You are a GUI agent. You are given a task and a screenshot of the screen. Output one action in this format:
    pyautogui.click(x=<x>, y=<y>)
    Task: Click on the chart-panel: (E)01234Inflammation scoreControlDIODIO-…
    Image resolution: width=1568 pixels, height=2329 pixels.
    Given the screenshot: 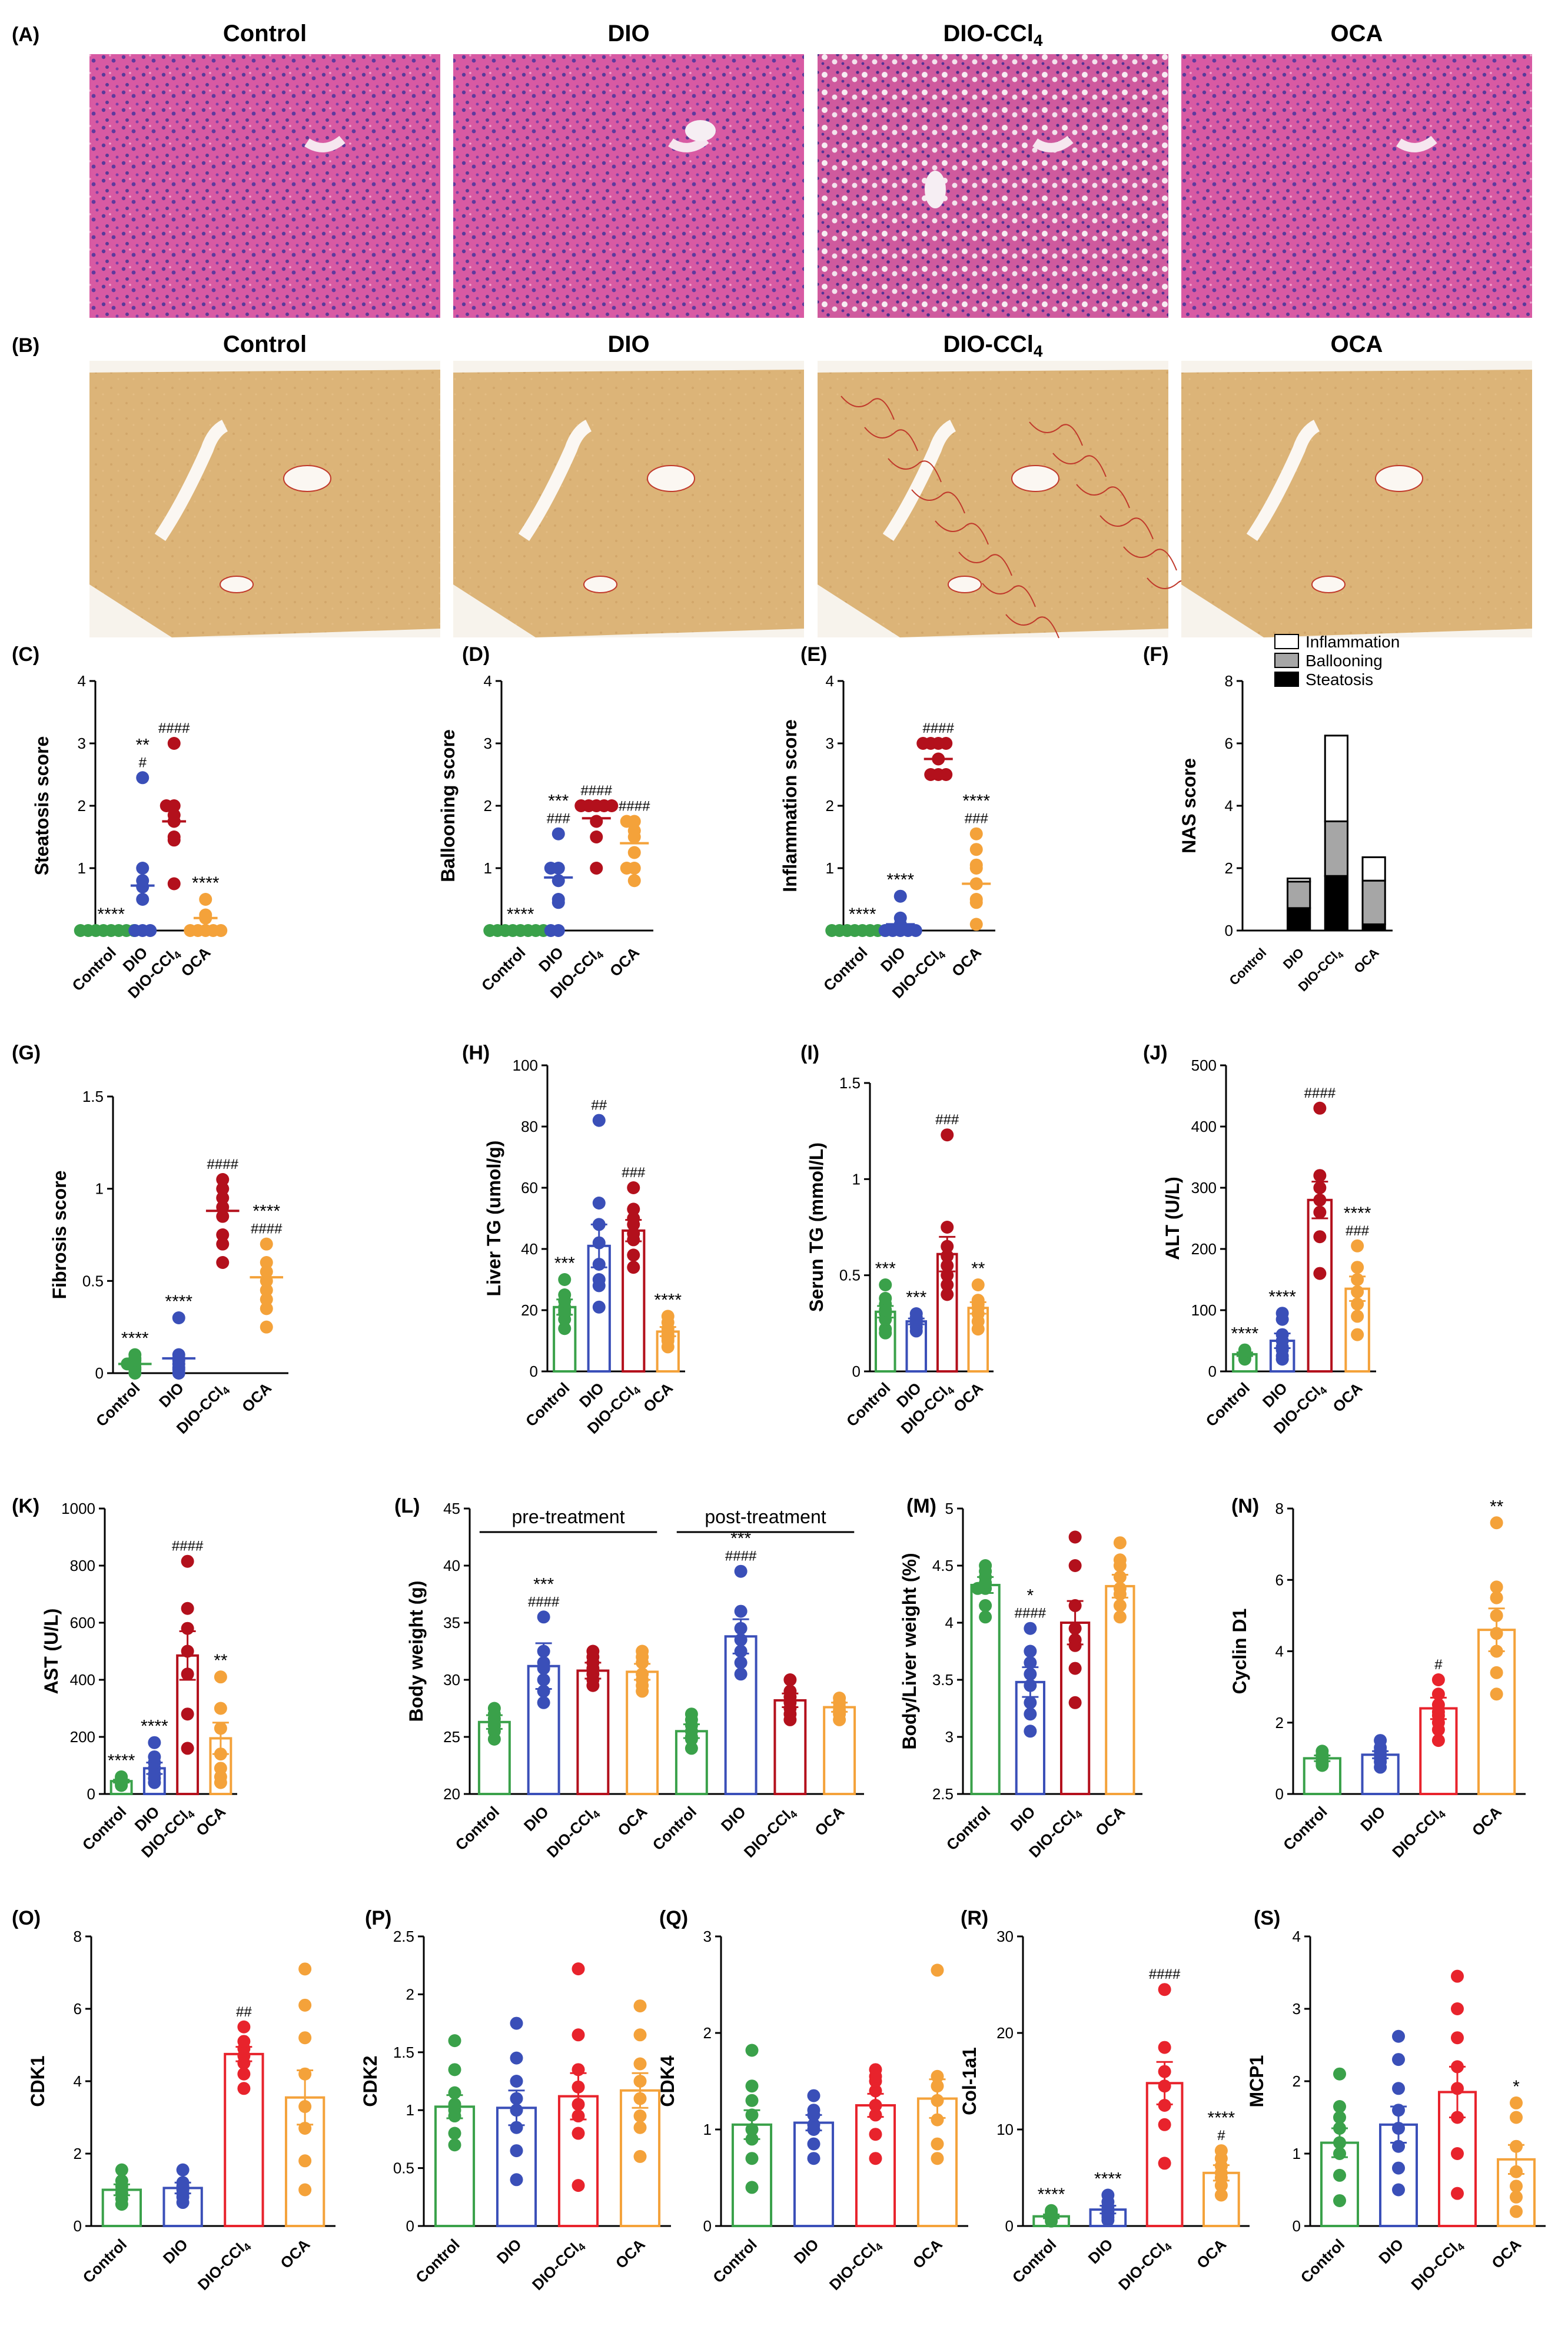 What is the action you would take?
    pyautogui.click(x=887, y=822)
    